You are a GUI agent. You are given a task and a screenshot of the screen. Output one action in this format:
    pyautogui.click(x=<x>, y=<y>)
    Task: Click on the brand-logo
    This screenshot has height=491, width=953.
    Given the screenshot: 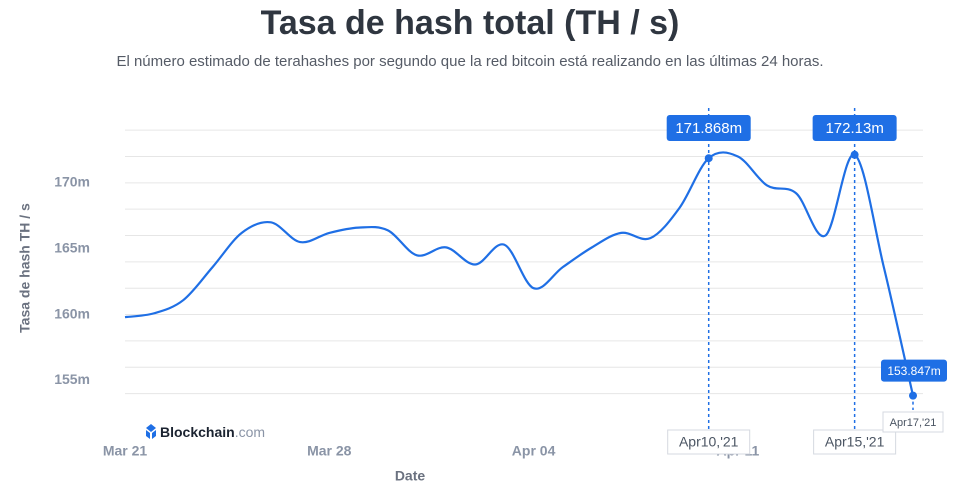 What is the action you would take?
    pyautogui.click(x=151, y=431)
    